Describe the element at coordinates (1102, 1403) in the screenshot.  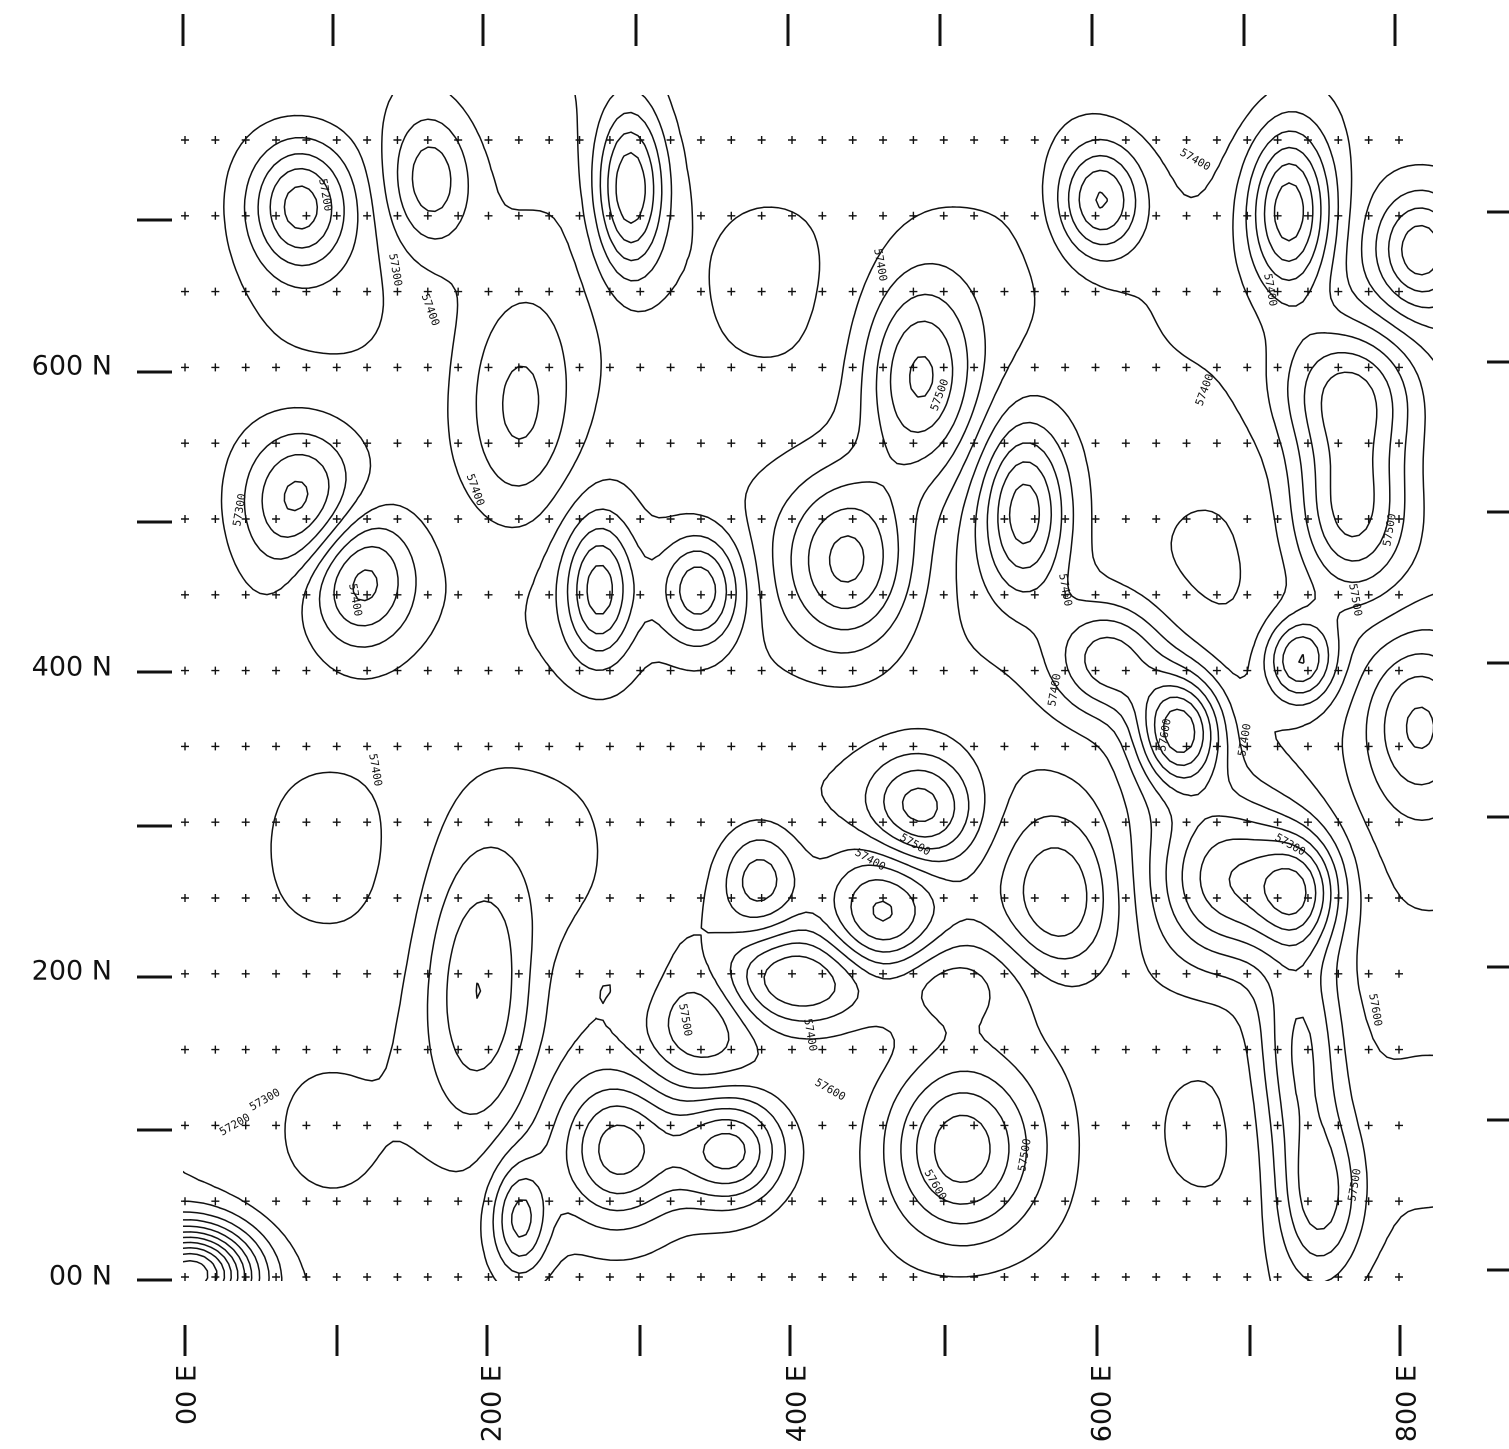
I see `x-axis-label: 600 E` at that location.